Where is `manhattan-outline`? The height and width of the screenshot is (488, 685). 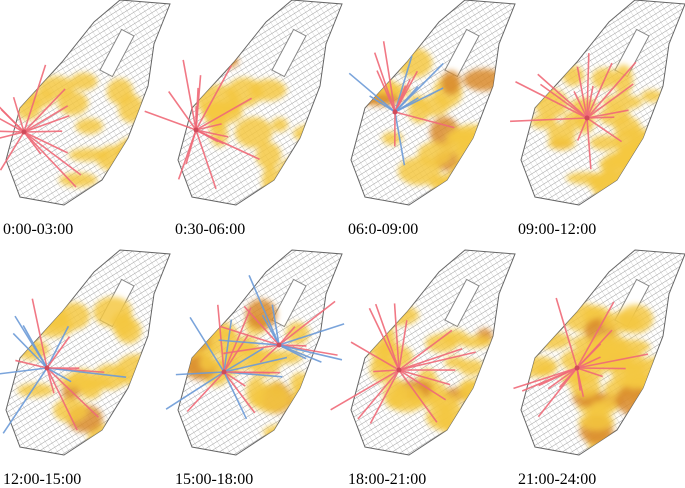 manhattan-outline is located at coordinates (88, 352).